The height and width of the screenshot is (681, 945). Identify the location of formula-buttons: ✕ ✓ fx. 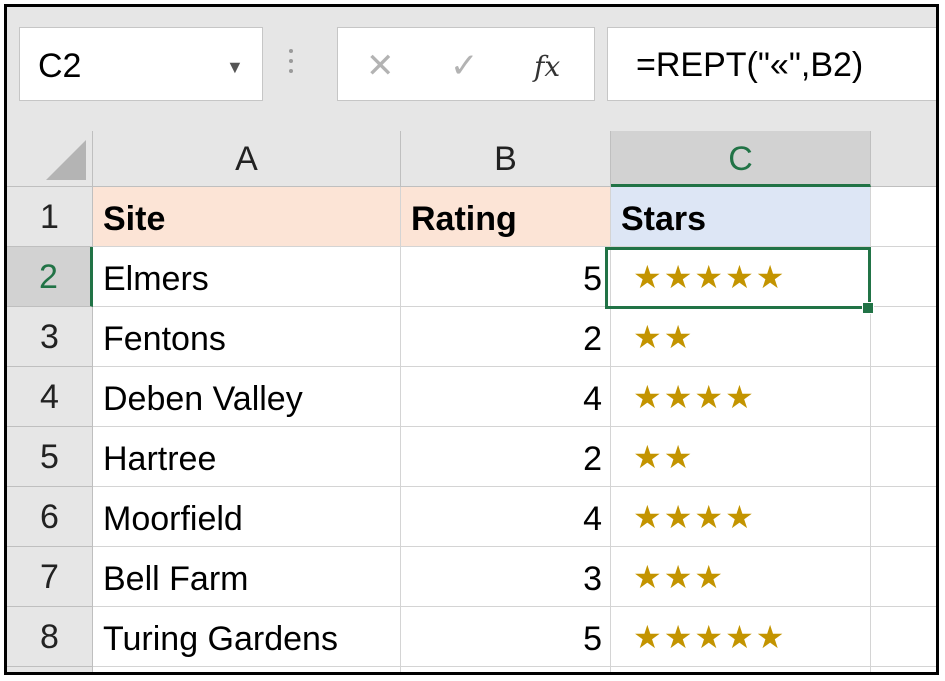
(466, 64).